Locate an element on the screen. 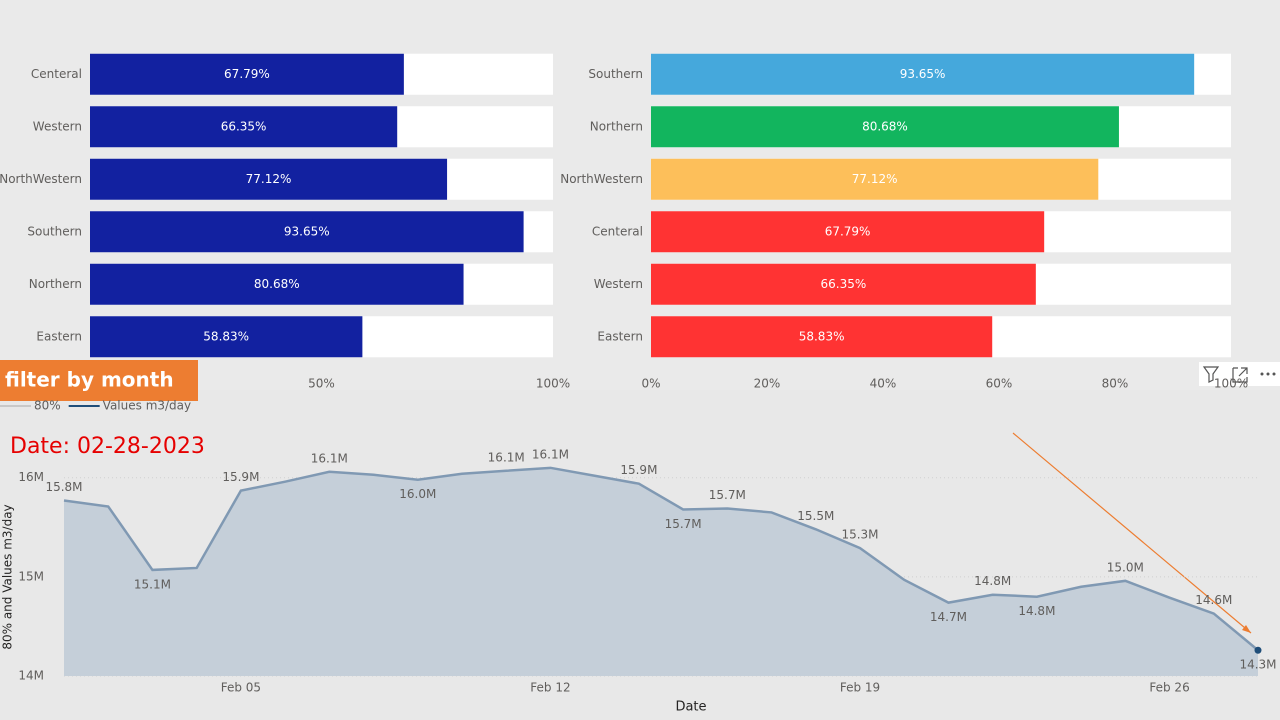  focus-mode-icon is located at coordinates (1240, 375).